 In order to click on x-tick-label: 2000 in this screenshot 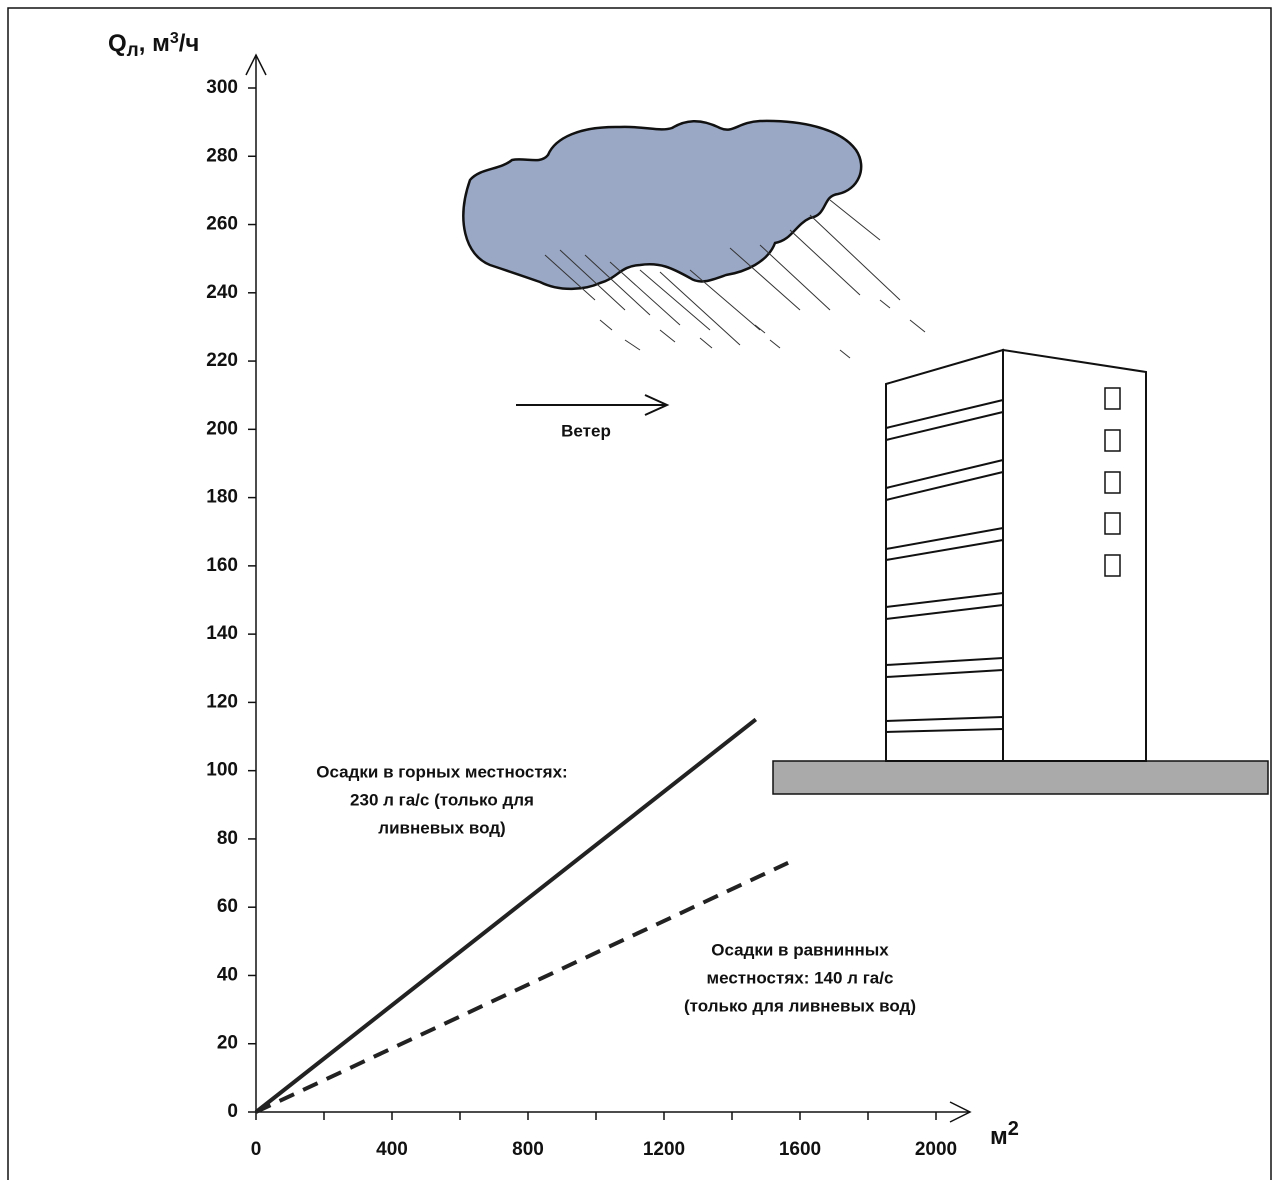, I will do `click(936, 1149)`.